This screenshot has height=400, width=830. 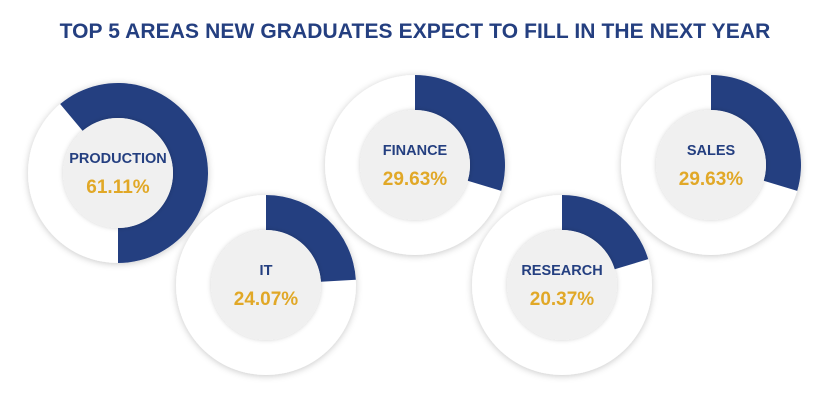 I want to click on donut-center-production, so click(x=118, y=173).